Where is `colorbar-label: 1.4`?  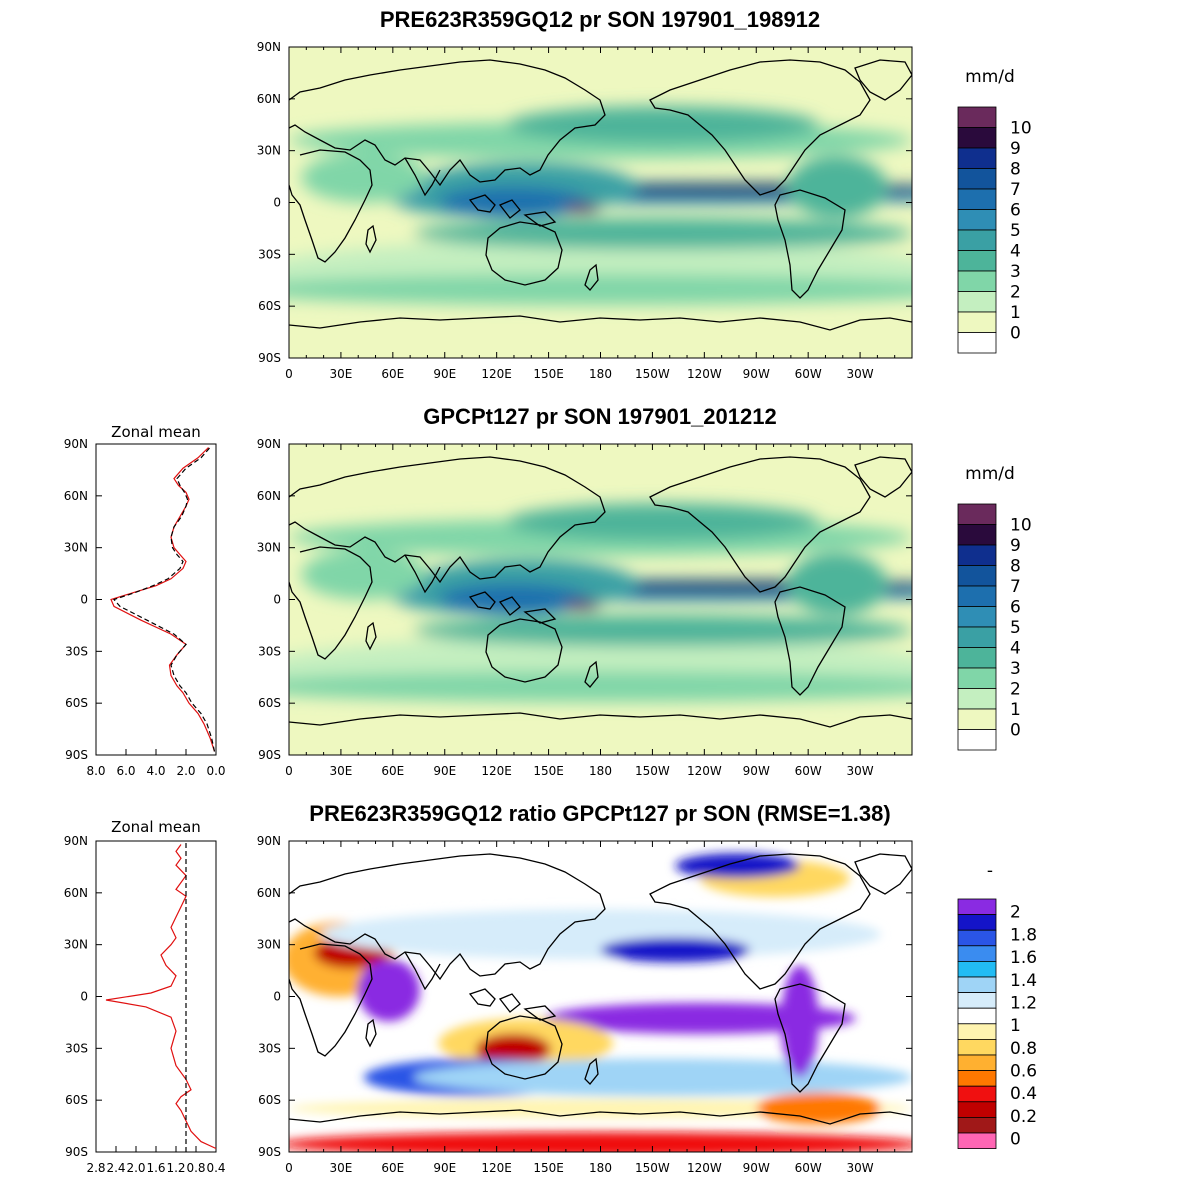 colorbar-label: 1.4 is located at coordinates (1023, 981).